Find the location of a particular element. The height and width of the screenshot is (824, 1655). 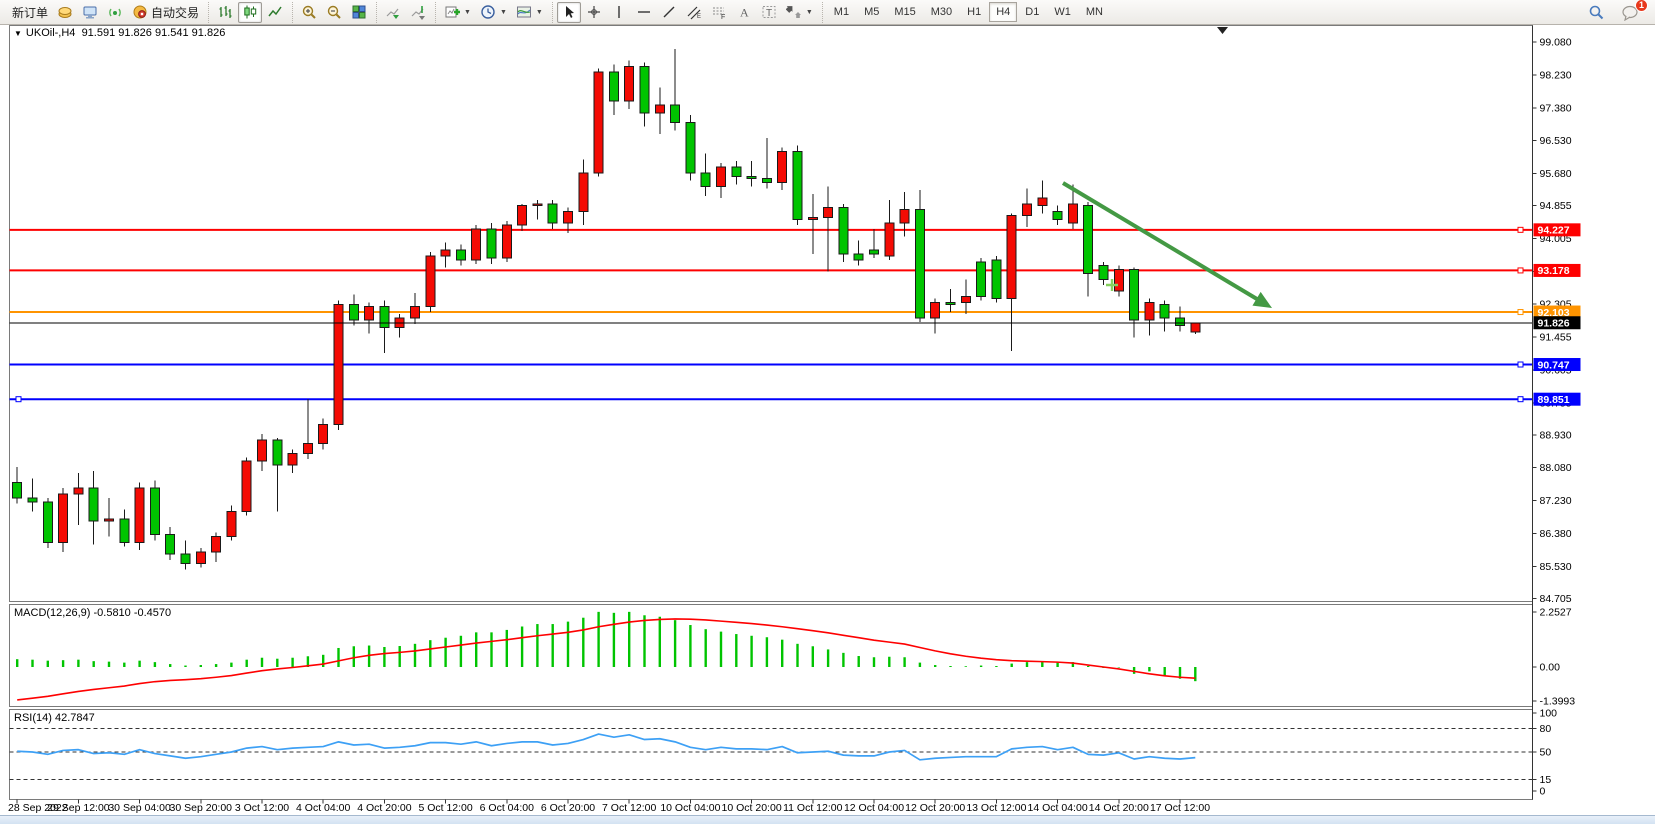

svg-text: 12 Oct 04:00 is located at coordinates (874, 808).